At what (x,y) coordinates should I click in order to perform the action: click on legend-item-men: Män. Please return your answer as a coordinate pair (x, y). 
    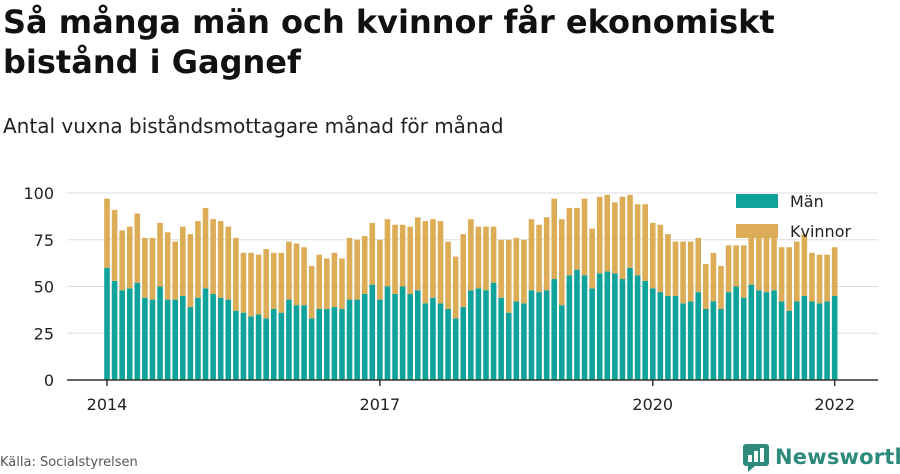
    Looking at the image, I should click on (793, 201).